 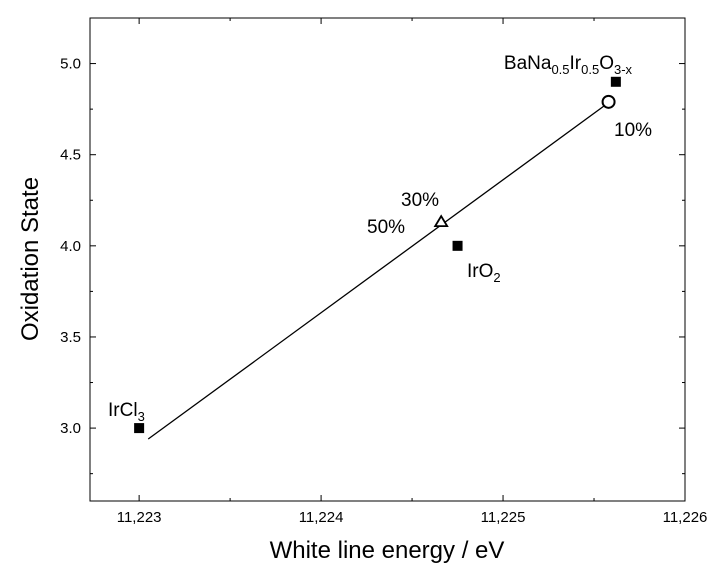 What do you see at coordinates (386, 227) in the screenshot?
I see `annotation-50-percent: 50%` at bounding box center [386, 227].